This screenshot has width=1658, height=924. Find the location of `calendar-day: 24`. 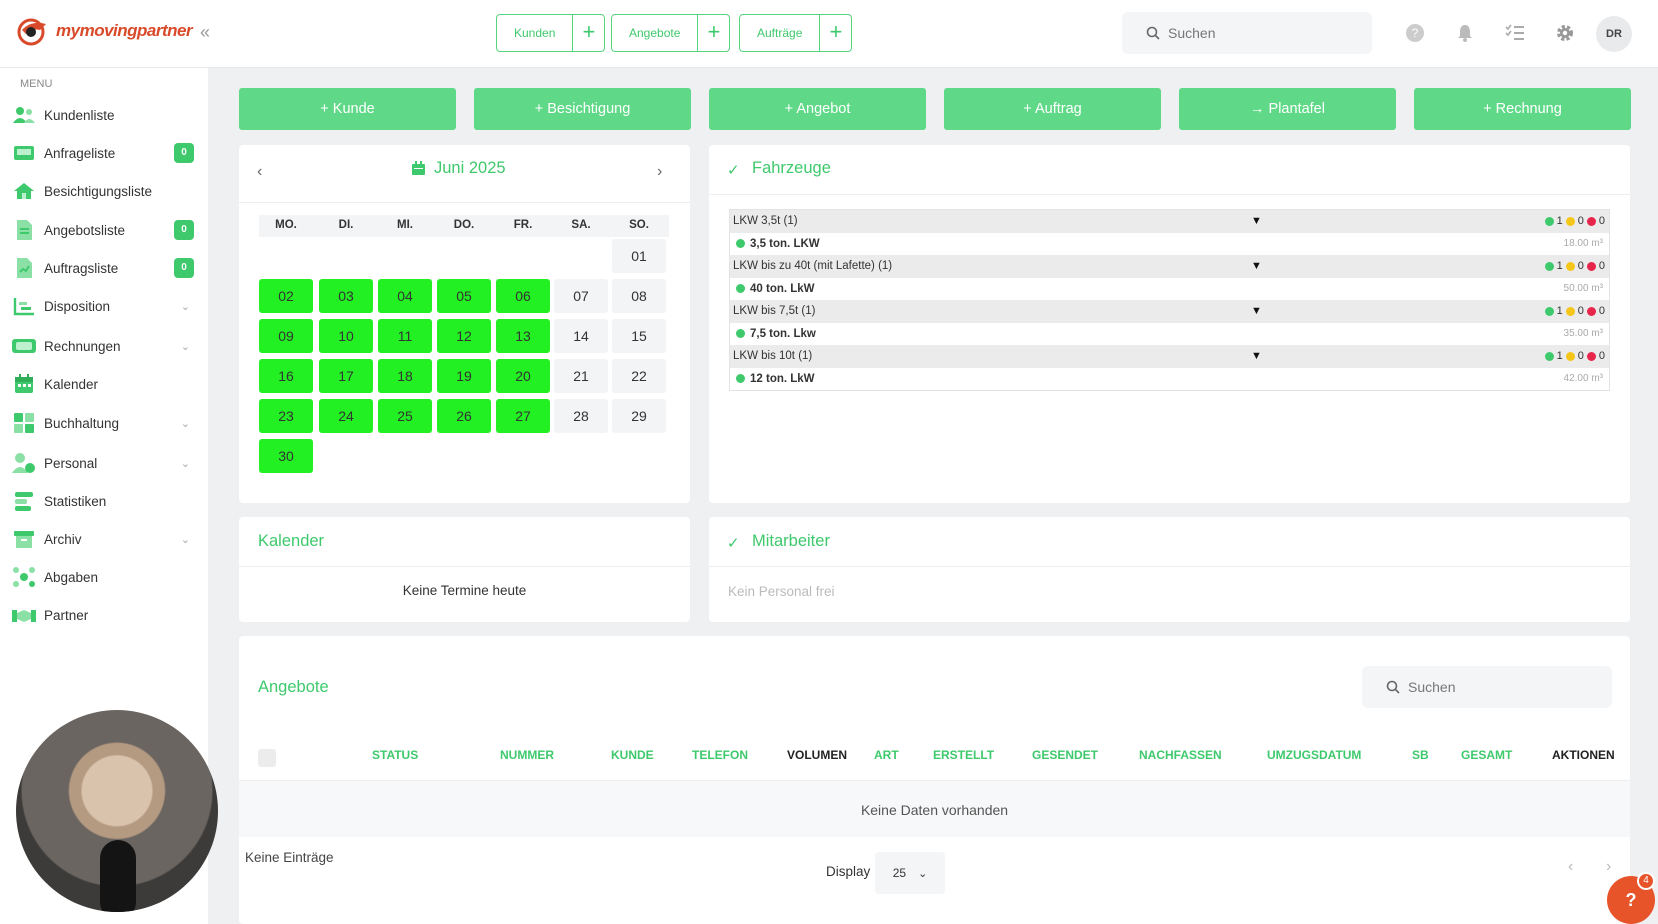

calendar-day: 24 is located at coordinates (346, 416).